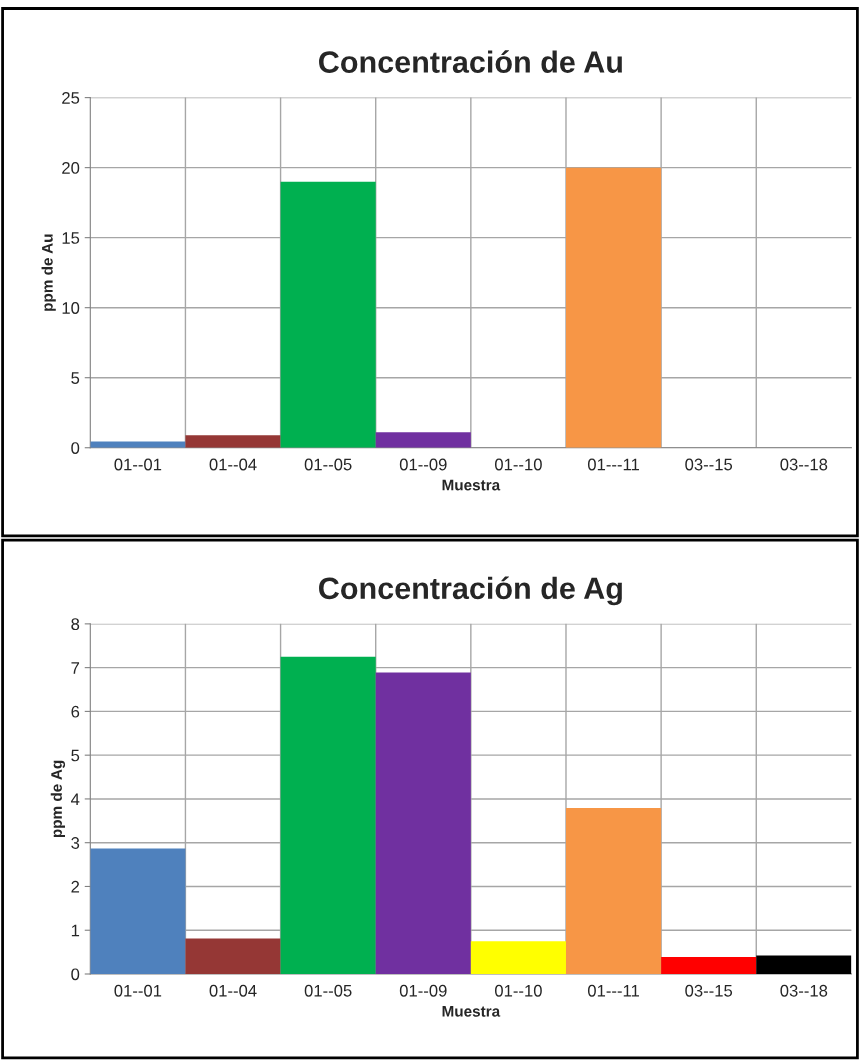  I want to click on y-tick-label: 6, so click(75, 711).